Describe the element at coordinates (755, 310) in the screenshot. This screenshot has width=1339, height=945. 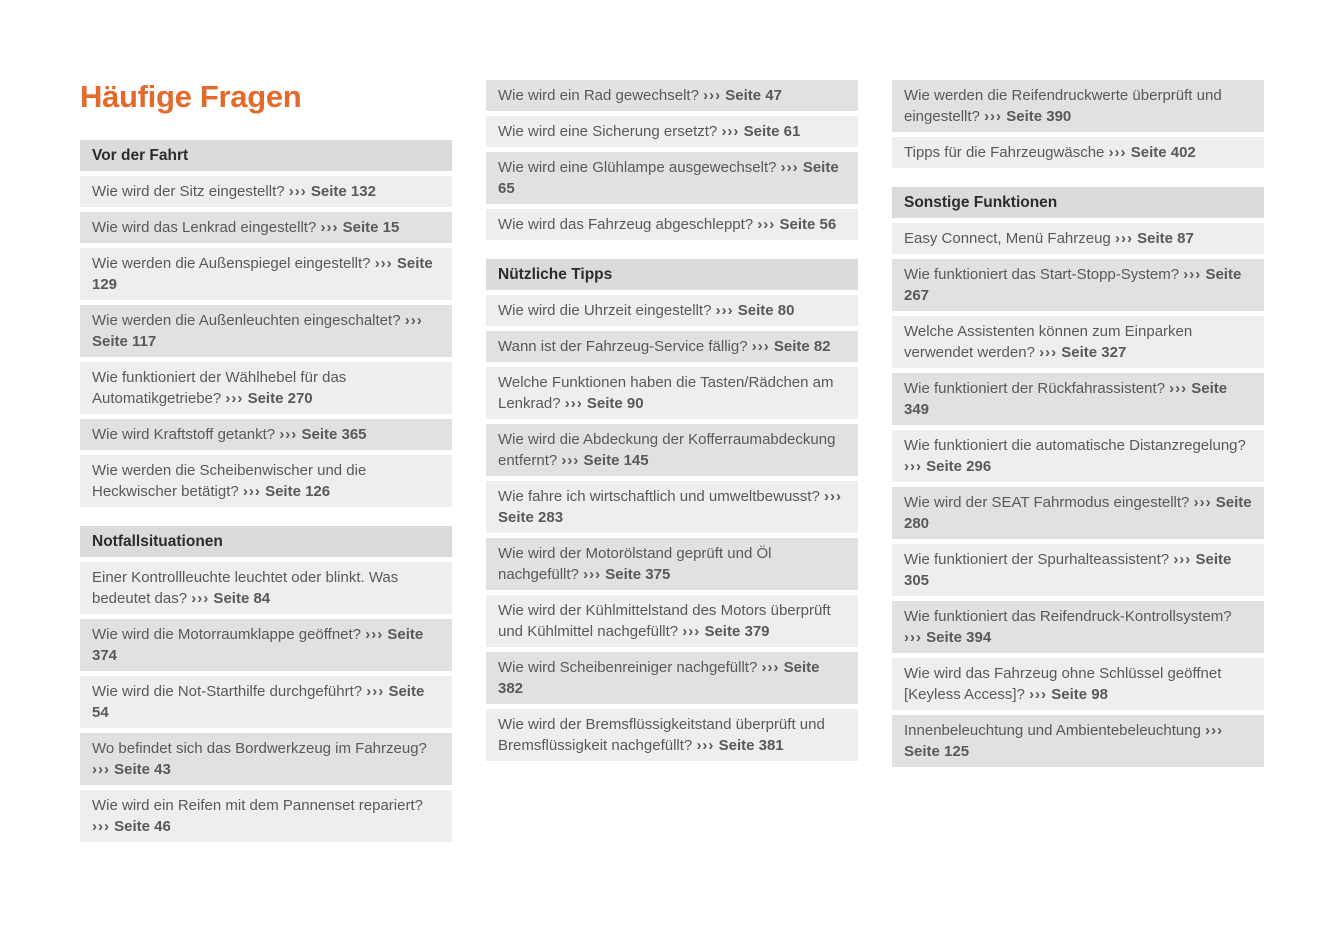
I see `page-reference: ››› Seite 80` at that location.